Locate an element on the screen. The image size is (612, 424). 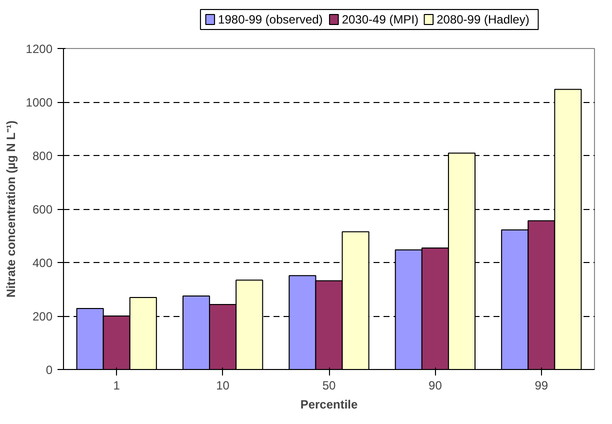
legend-label: 2030-49 (MPI) is located at coordinates (380, 19).